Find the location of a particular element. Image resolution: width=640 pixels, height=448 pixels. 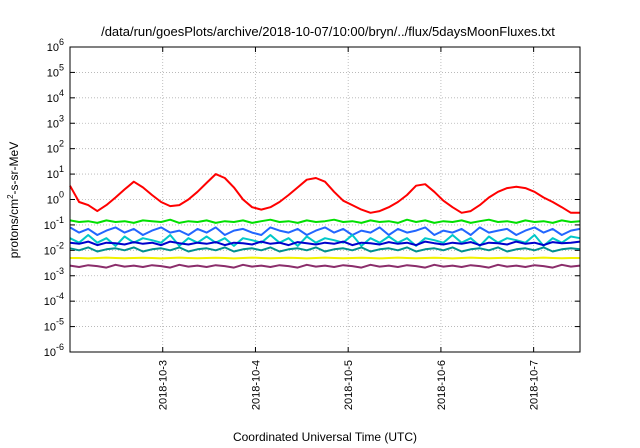

y-tick-exponent: 5 is located at coordinates (61, 67).